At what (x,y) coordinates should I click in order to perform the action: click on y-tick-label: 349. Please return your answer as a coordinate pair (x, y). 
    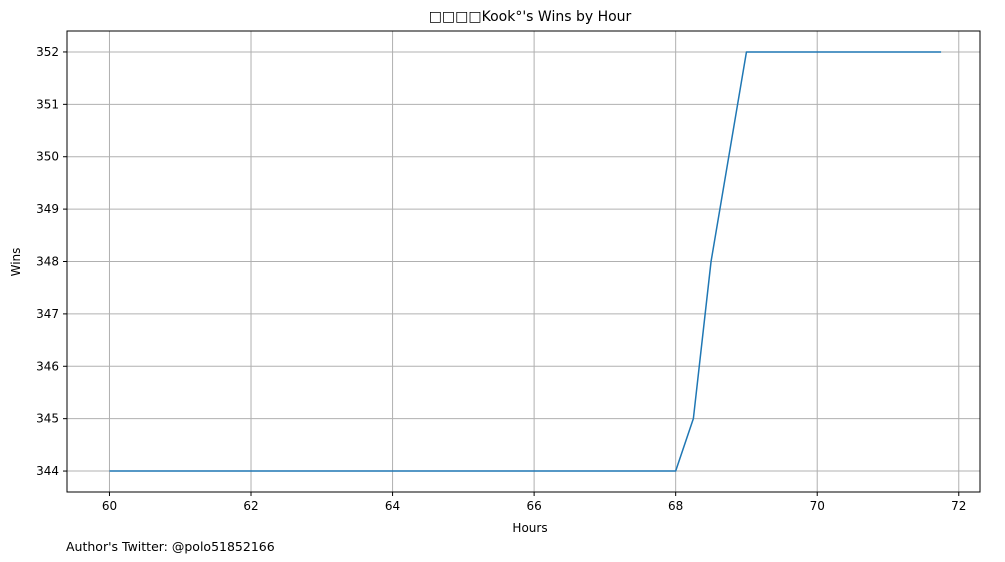
    Looking at the image, I should click on (47, 209).